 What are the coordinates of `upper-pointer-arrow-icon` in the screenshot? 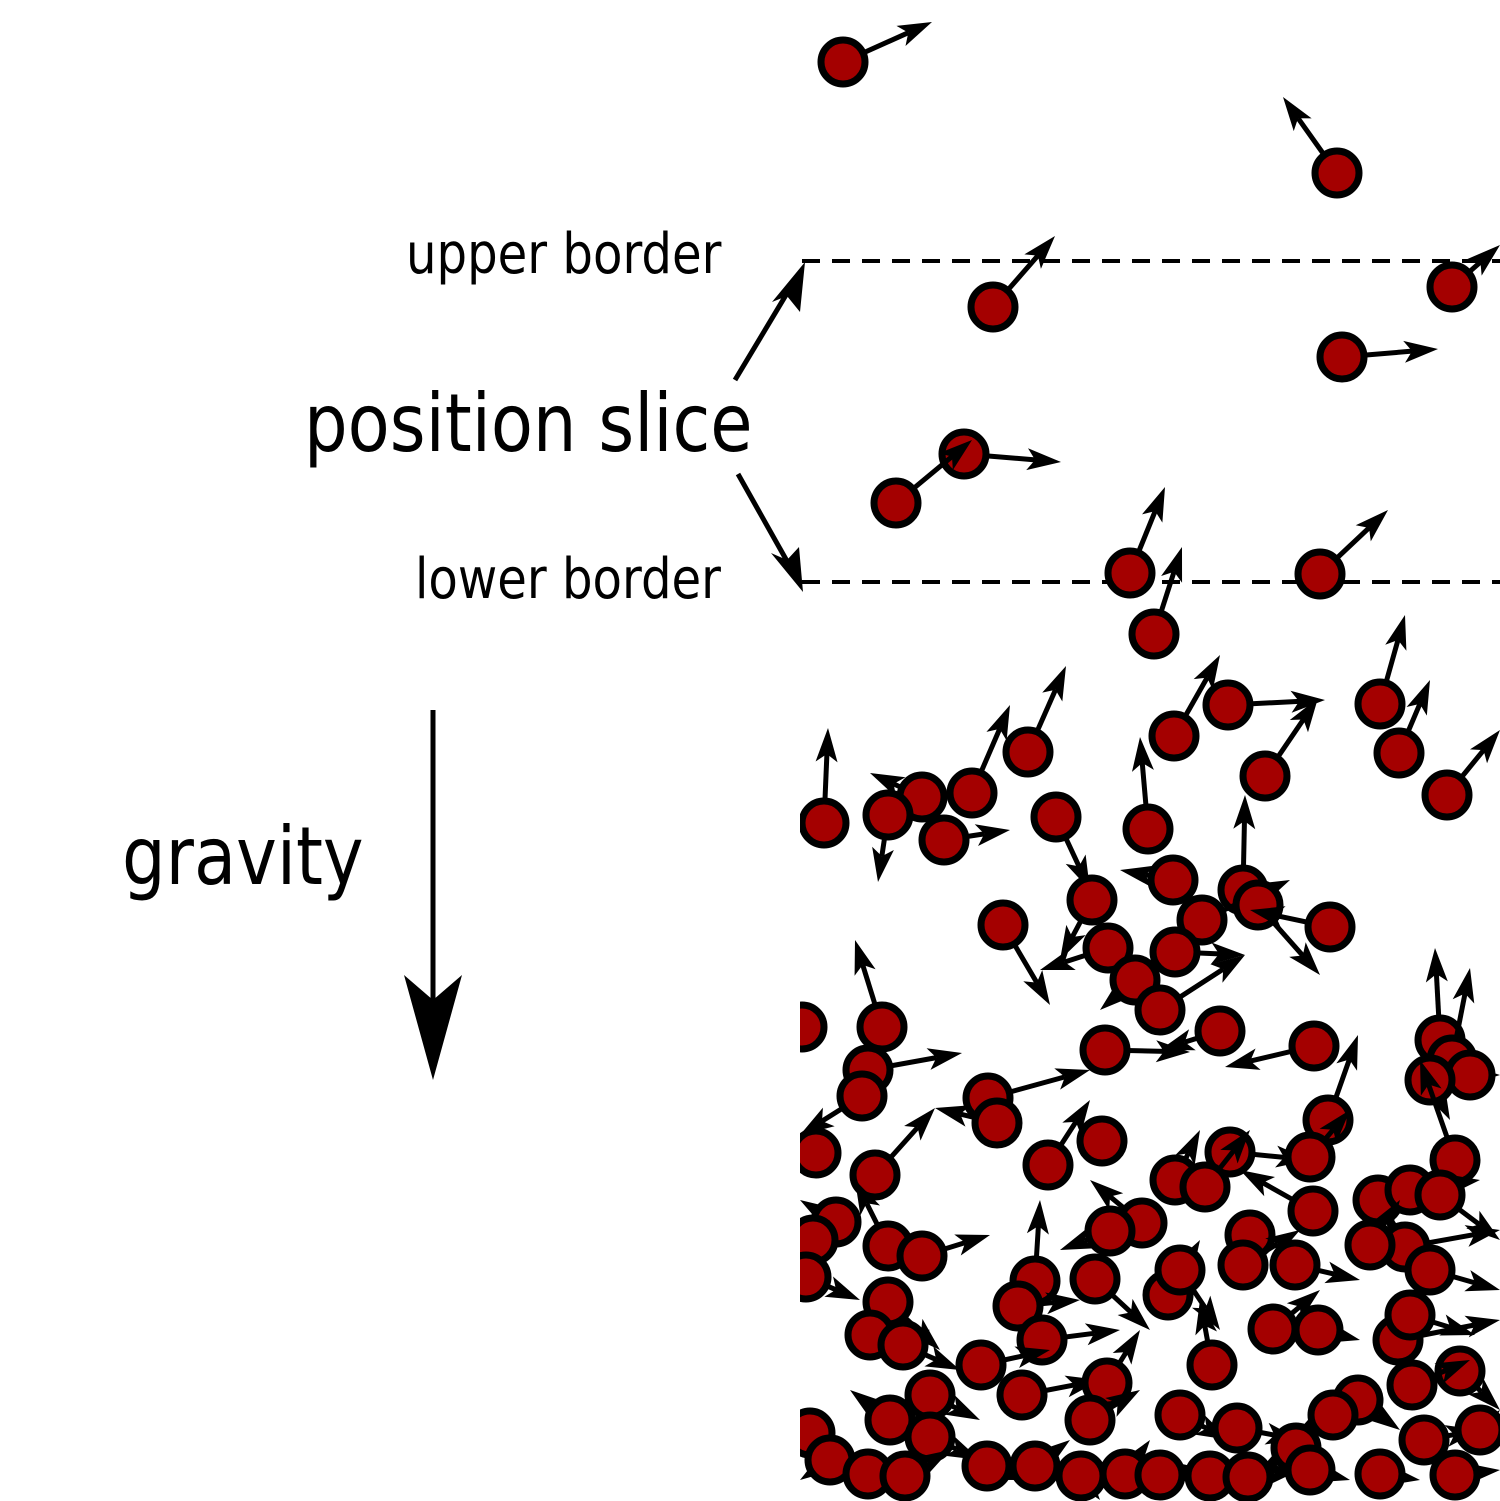 It's located at (768, 322).